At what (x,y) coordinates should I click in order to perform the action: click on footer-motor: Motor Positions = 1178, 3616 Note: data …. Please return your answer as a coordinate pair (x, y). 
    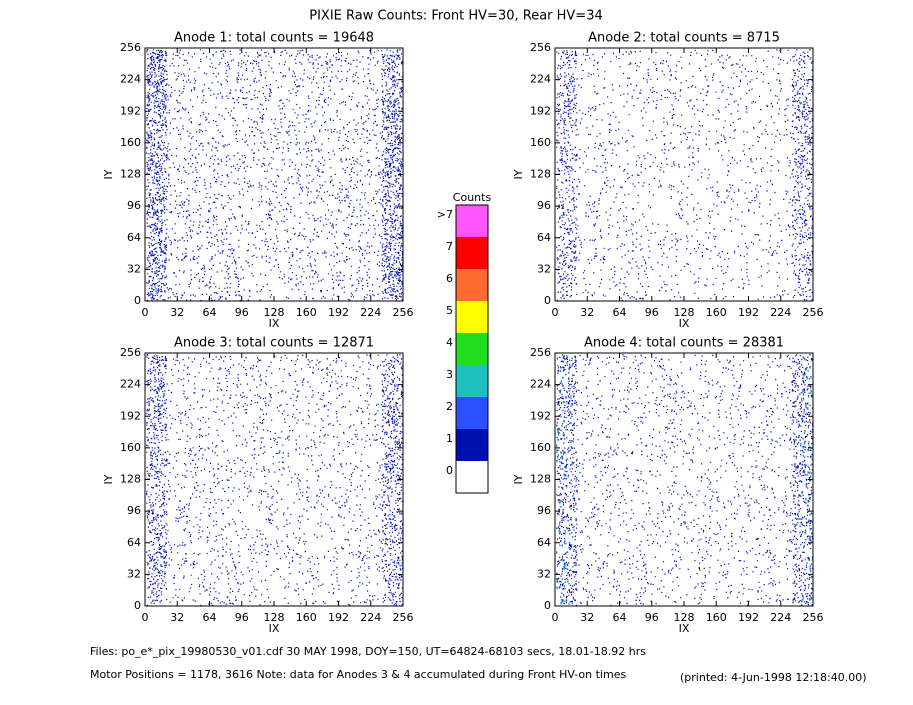
    Looking at the image, I should click on (358, 674).